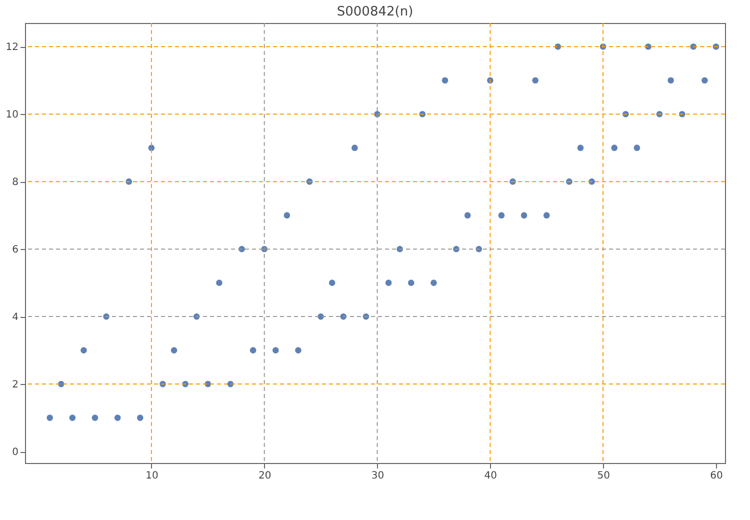  What do you see at coordinates (15, 452) in the screenshot?
I see `y-tick-label: 0` at bounding box center [15, 452].